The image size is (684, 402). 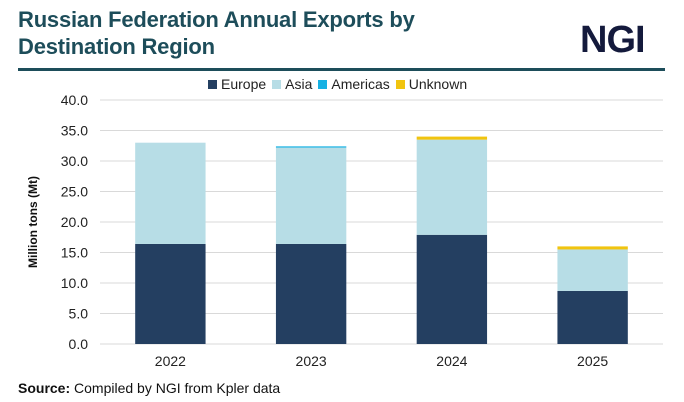 I want to click on legend-label: Unknown, so click(x=438, y=84).